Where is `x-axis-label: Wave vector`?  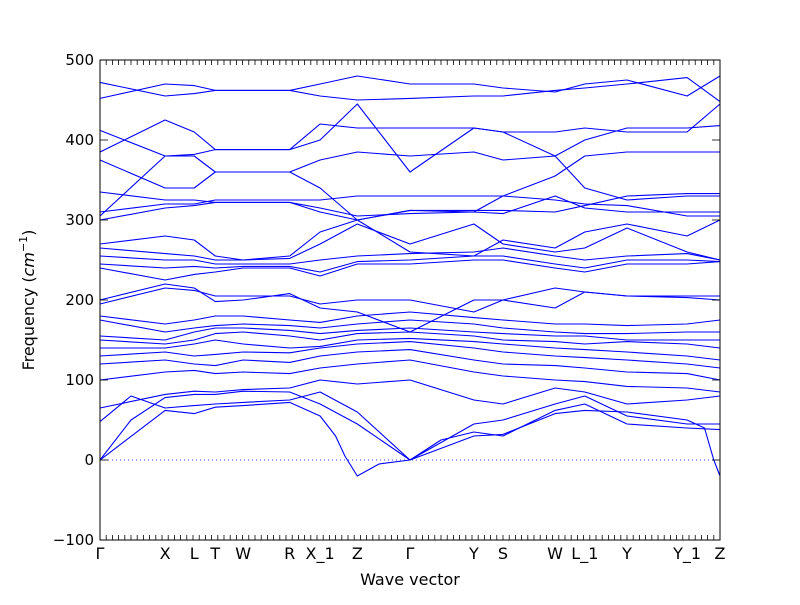 x-axis-label: Wave vector is located at coordinates (410, 579).